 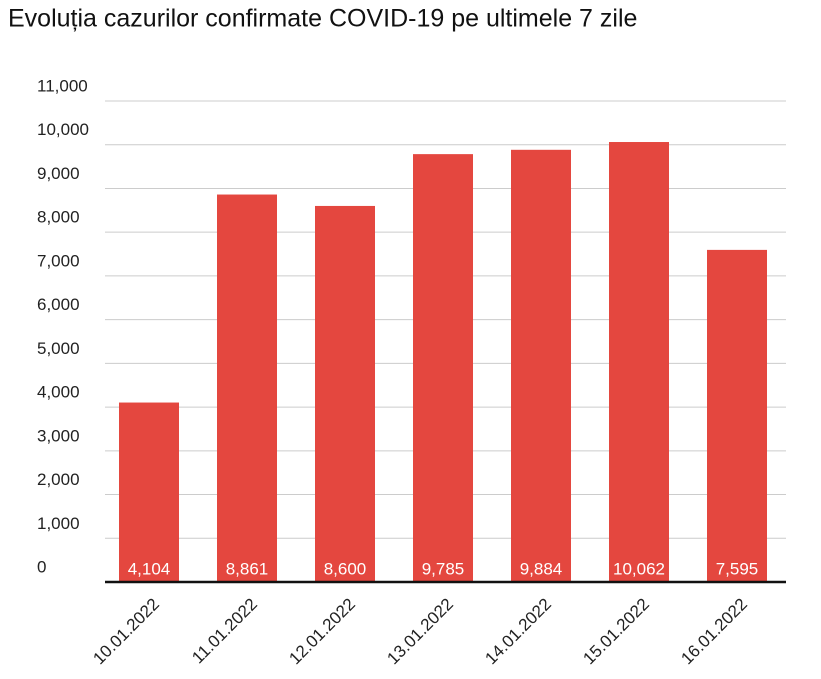 What do you see at coordinates (58, 392) in the screenshot?
I see `y-tick-label: 4,000` at bounding box center [58, 392].